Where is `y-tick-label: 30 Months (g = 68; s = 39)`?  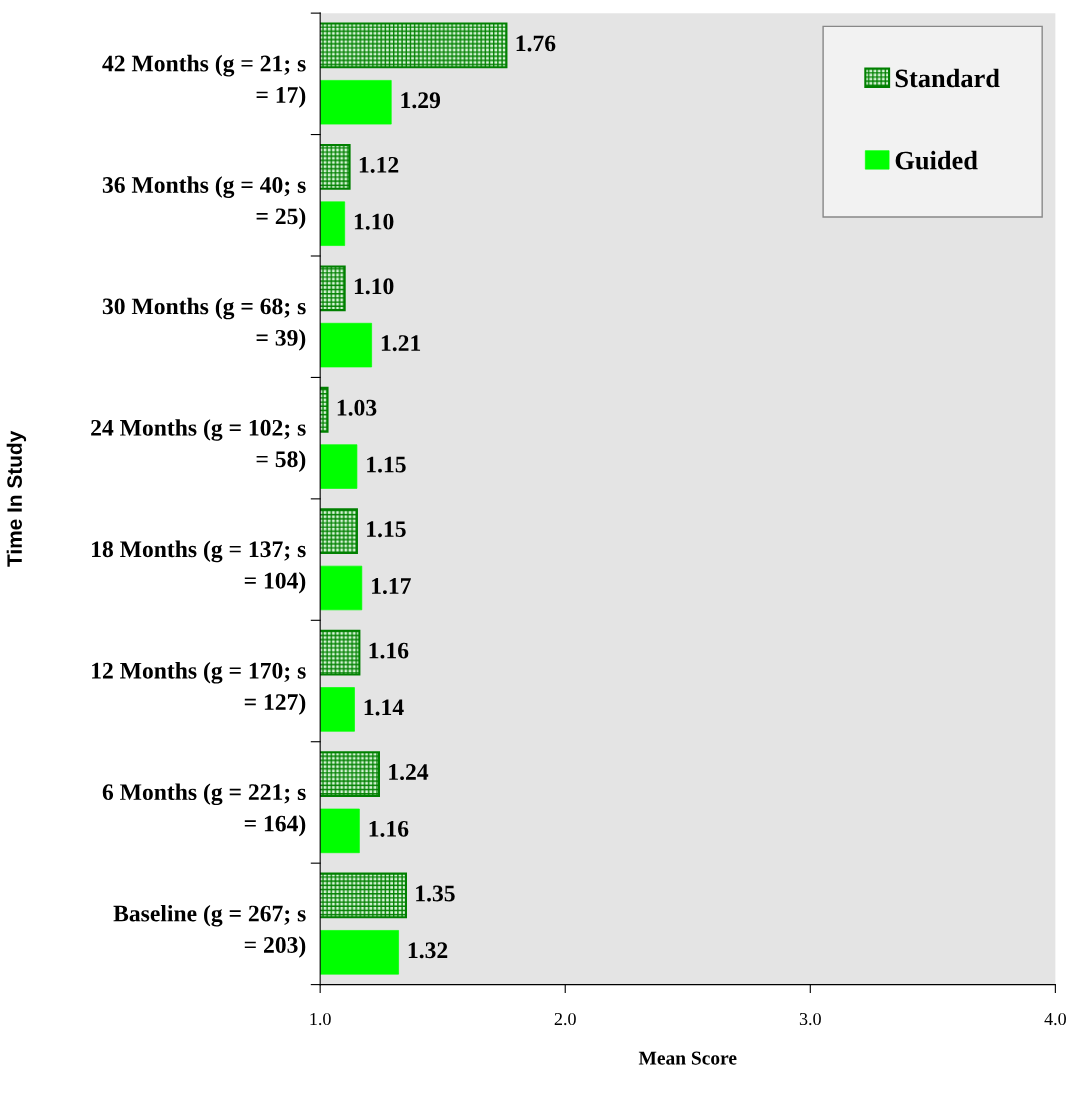
y-tick-label: 30 Months (g = 68; s = 39) is located at coordinates (204, 324).